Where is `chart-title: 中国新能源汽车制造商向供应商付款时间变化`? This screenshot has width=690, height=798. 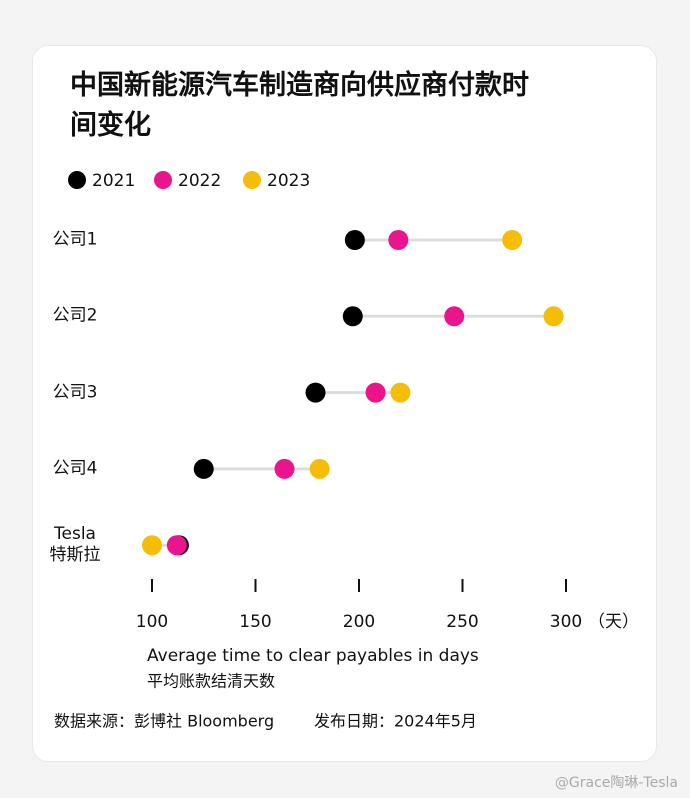
chart-title: 中国新能源汽车制造商向供应商付款时间变化 is located at coordinates (299, 105).